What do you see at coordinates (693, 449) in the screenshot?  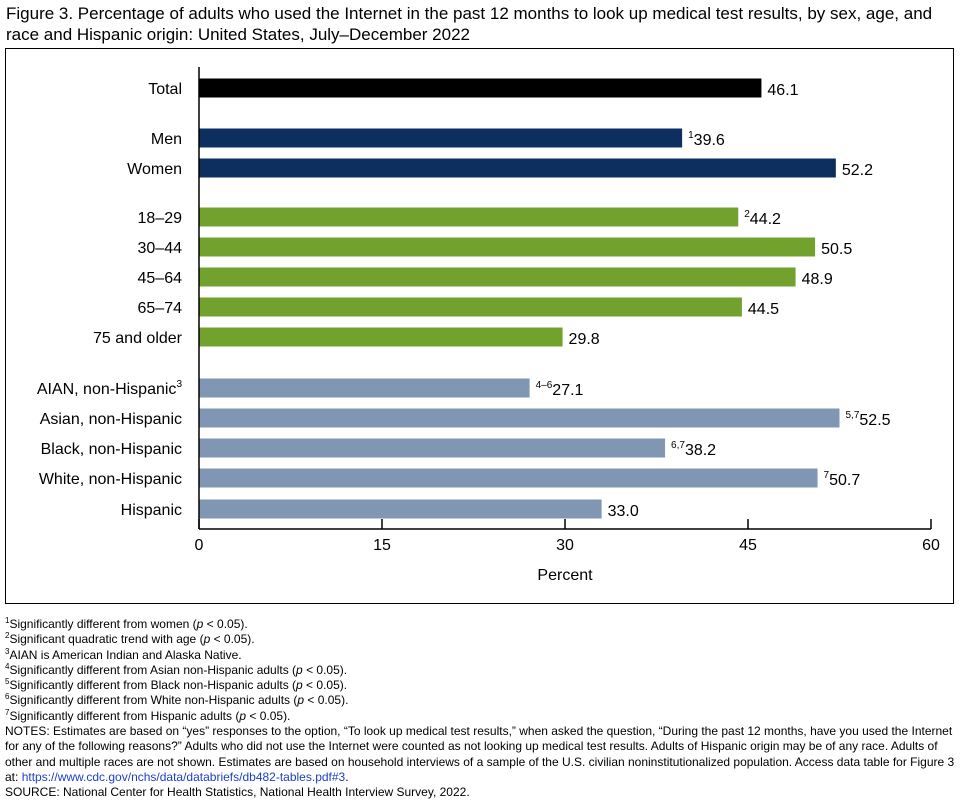 I see `data-label: 6,738.2` at bounding box center [693, 449].